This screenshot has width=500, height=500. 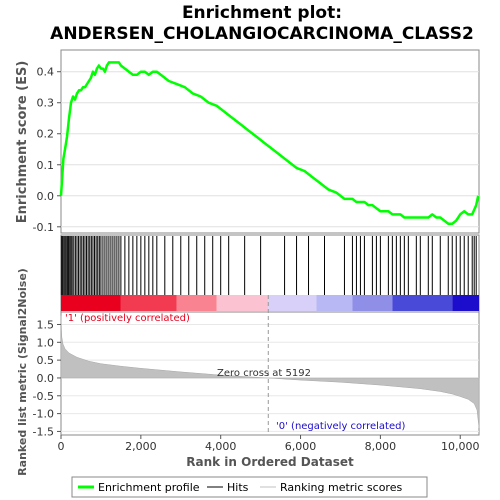 I want to click on es-ytick-label: 0.4, so click(x=46, y=72).